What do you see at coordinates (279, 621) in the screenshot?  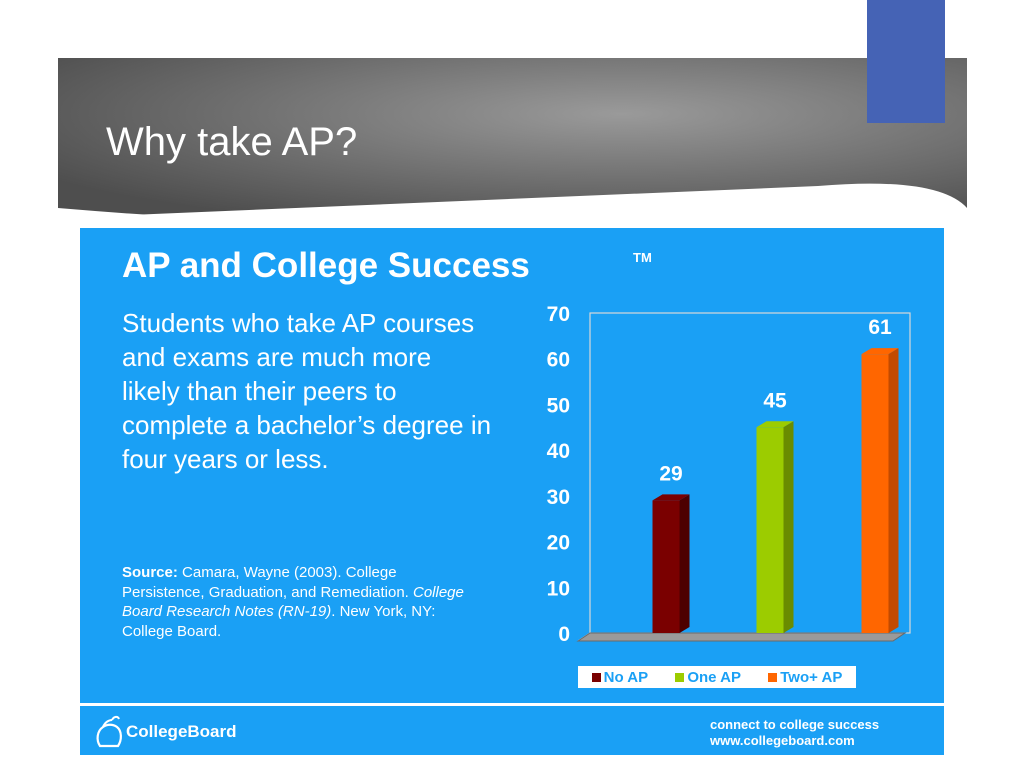 I see `source-part2: . New York, NY: College Board.` at bounding box center [279, 621].